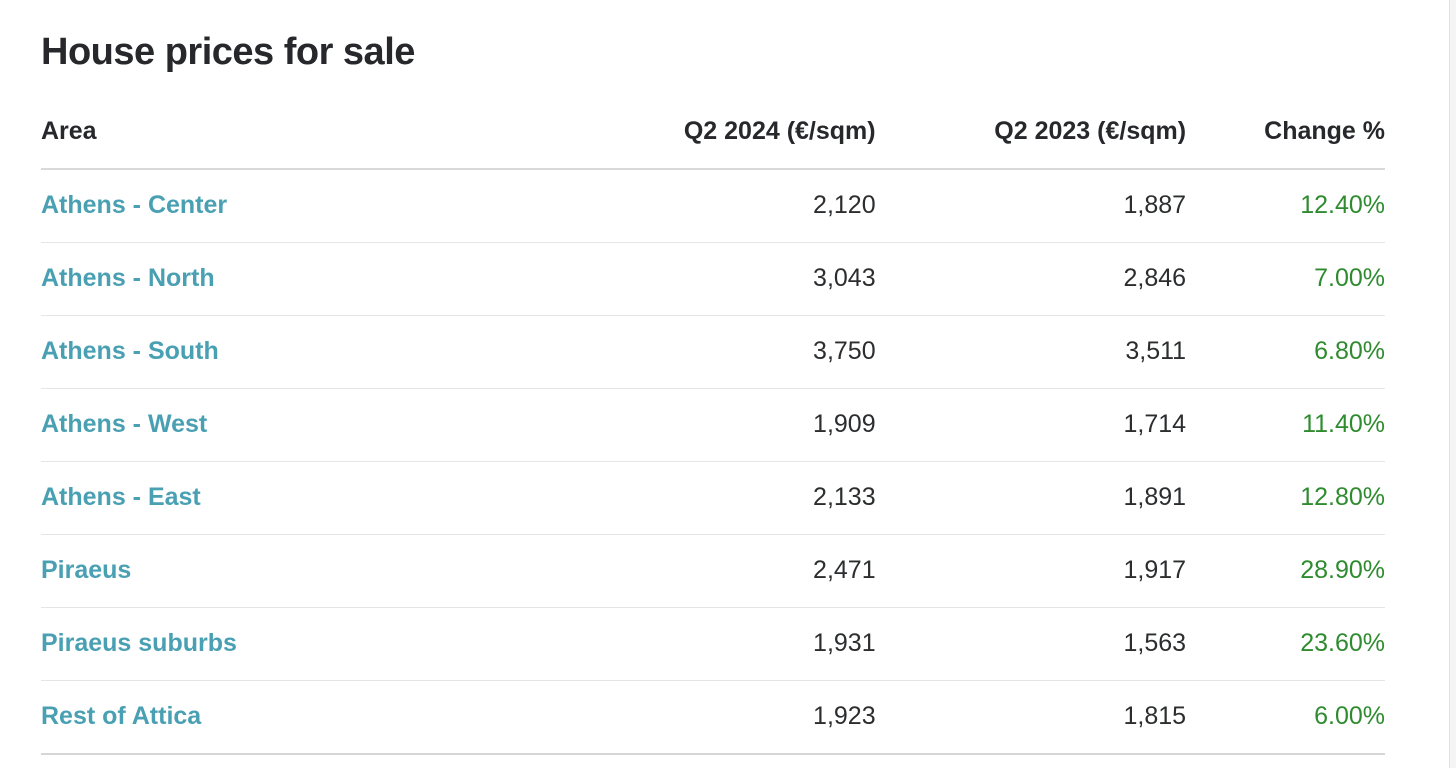  Describe the element at coordinates (1285, 498) in the screenshot. I see `change-percent: 12.80%` at that location.